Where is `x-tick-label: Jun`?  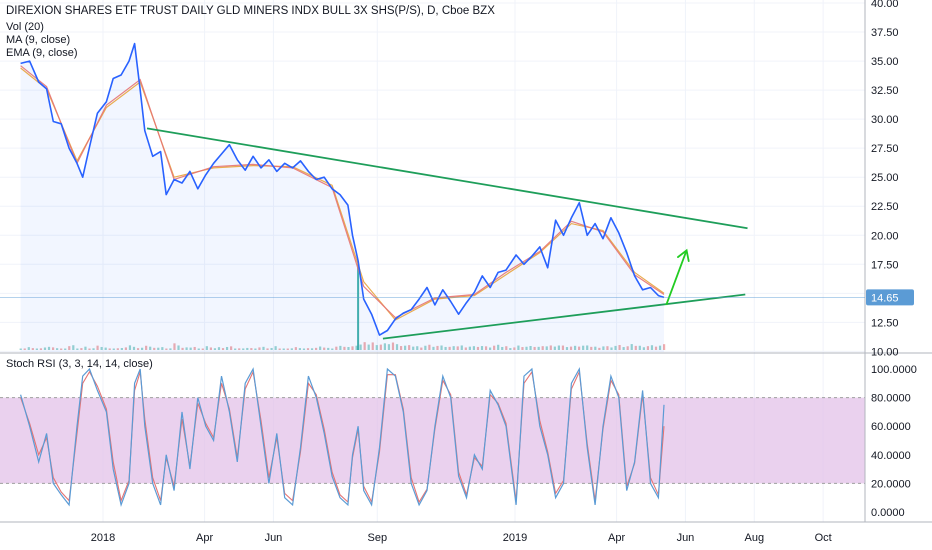 x-tick-label: Jun is located at coordinates (274, 538).